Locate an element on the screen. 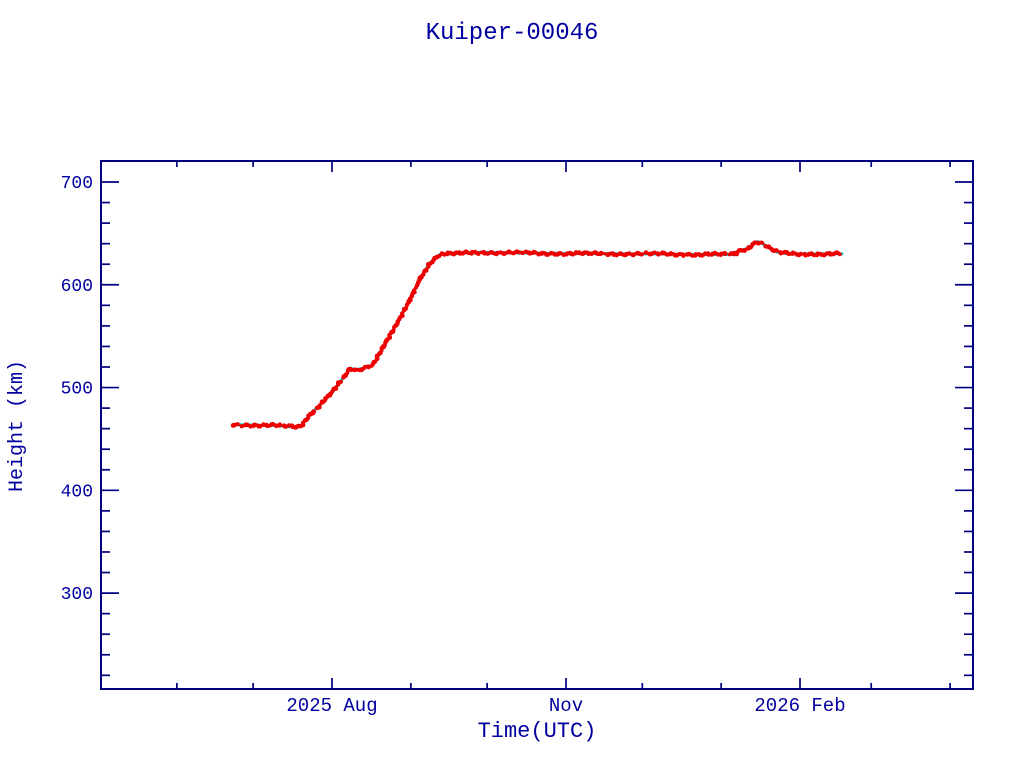  chart-title: Kuiper-00046 is located at coordinates (512, 33).